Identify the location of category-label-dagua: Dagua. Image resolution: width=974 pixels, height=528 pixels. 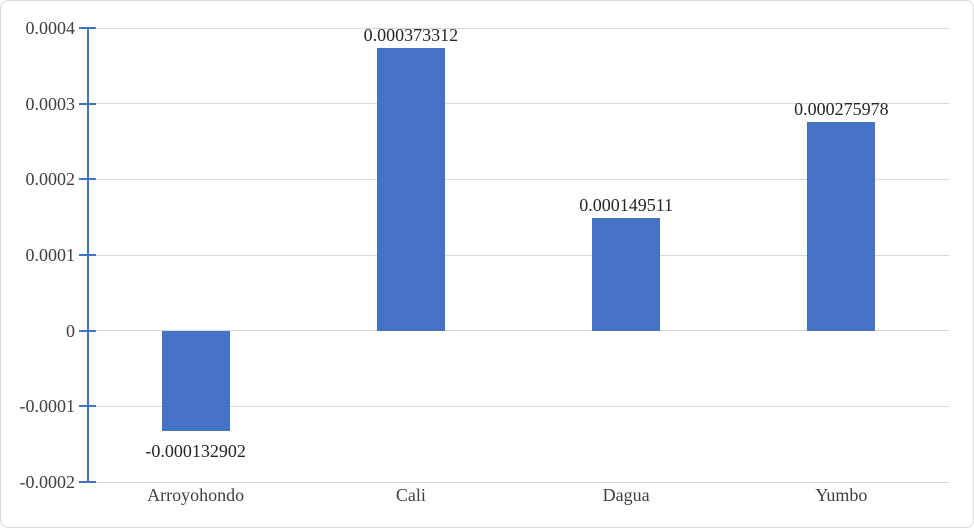
(626, 495).